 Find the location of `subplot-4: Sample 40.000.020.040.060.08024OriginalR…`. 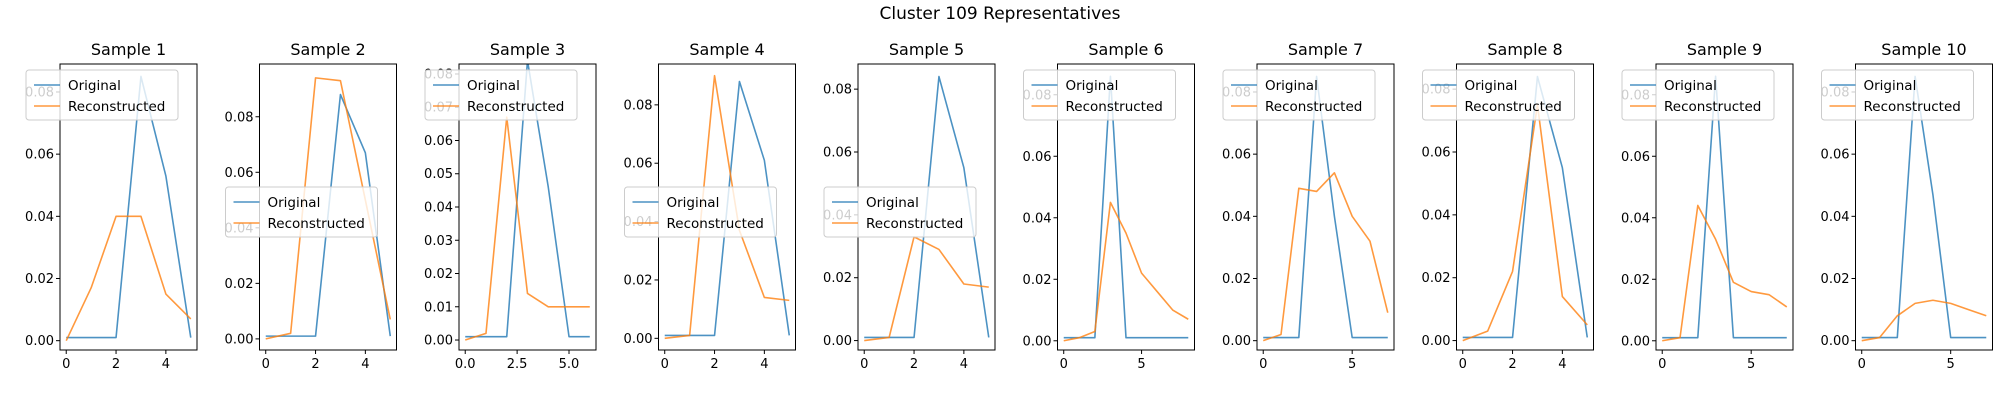

subplot-4: Sample 40.000.020.040.060.08024OriginalR… is located at coordinates (710, 206).